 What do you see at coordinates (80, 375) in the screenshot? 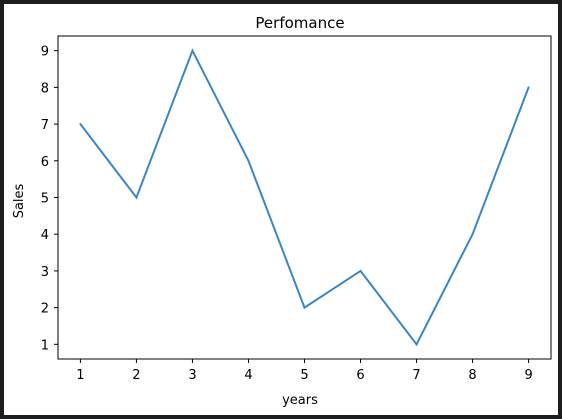
I see `x-tick-label: 1` at bounding box center [80, 375].